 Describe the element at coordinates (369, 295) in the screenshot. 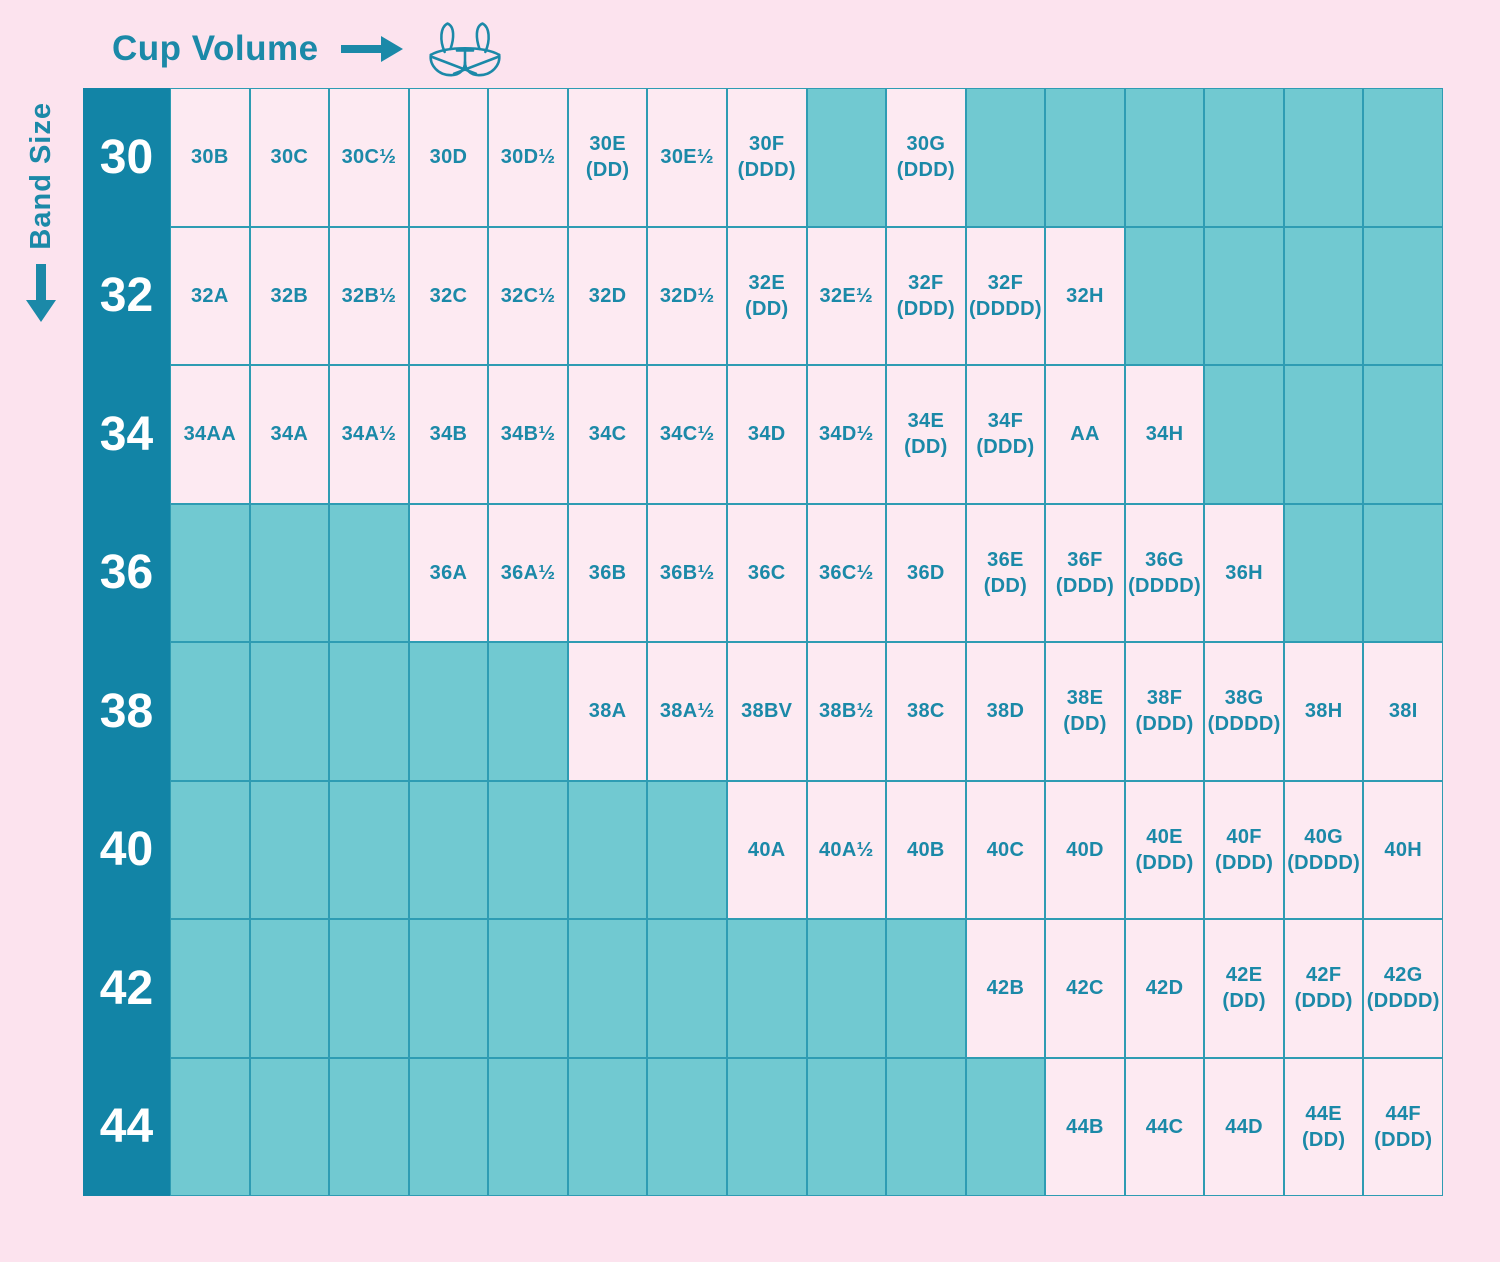

I see `size-cell-32B½: 32B½` at that location.